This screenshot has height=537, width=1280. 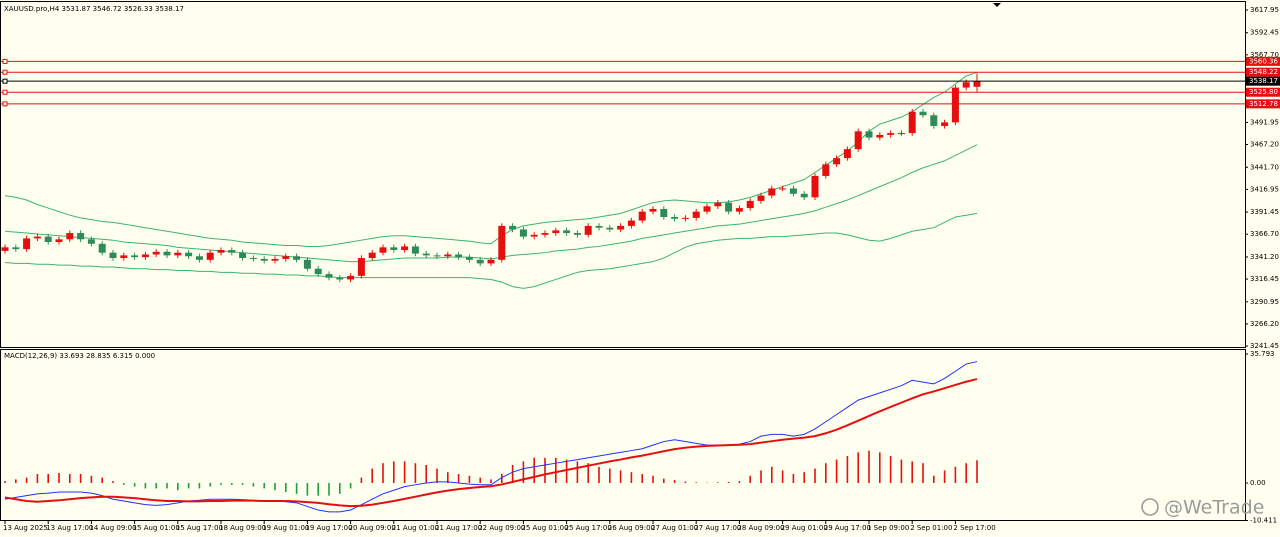 I want to click on y-tick-label: 3617.95, so click(x=1264, y=10).